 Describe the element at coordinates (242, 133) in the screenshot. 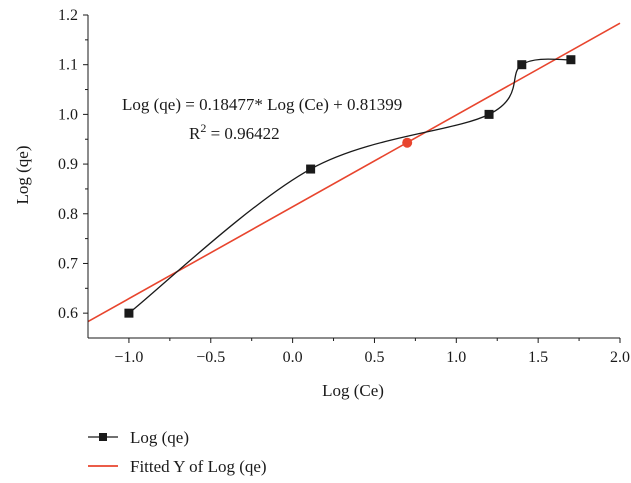

I see `r-squared-value: = 0.96422` at that location.